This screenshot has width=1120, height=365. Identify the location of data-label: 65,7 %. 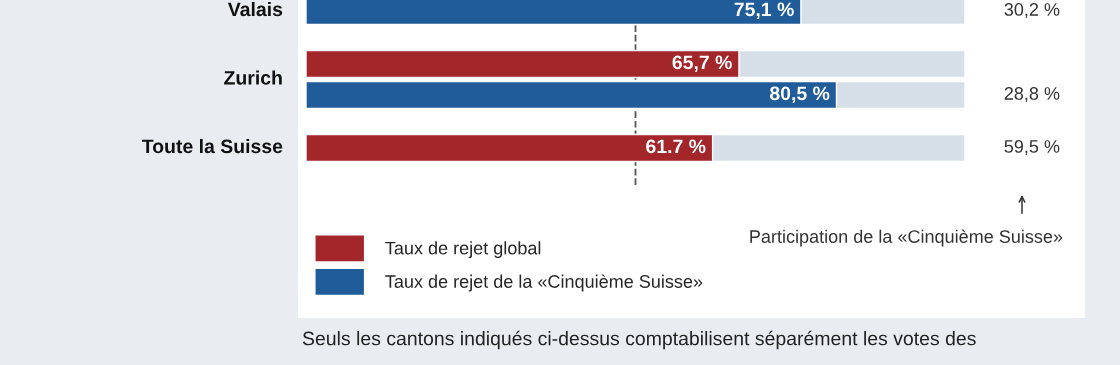
(702, 64).